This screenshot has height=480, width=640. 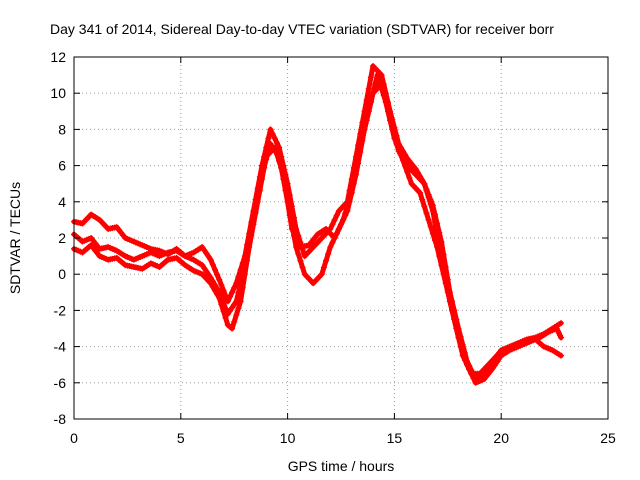 What do you see at coordinates (395, 438) in the screenshot?
I see `x-tick-label: 15` at bounding box center [395, 438].